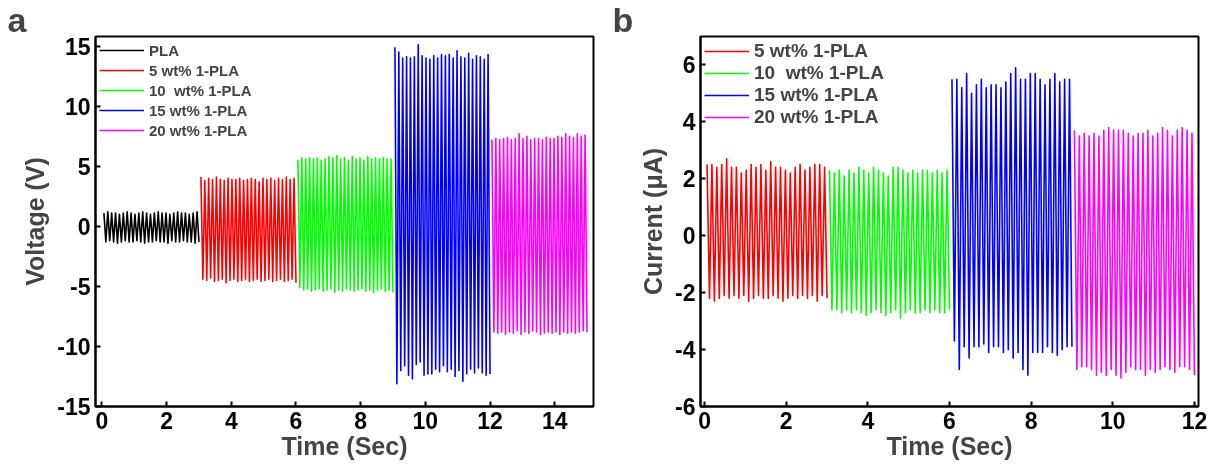 Image resolution: width=1220 pixels, height=468 pixels. I want to click on y-tick-label: 4, so click(689, 122).